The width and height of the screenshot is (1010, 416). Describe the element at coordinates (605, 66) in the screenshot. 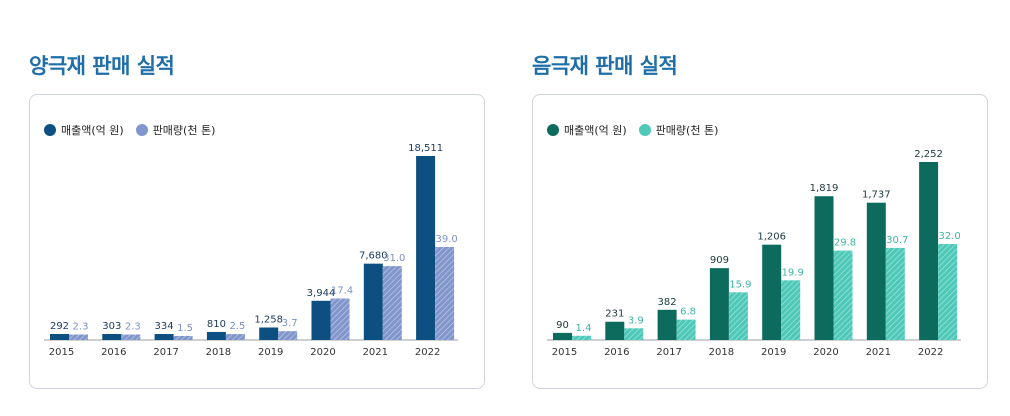

I see `anode-chart-title: 음극재 판매 실적` at that location.